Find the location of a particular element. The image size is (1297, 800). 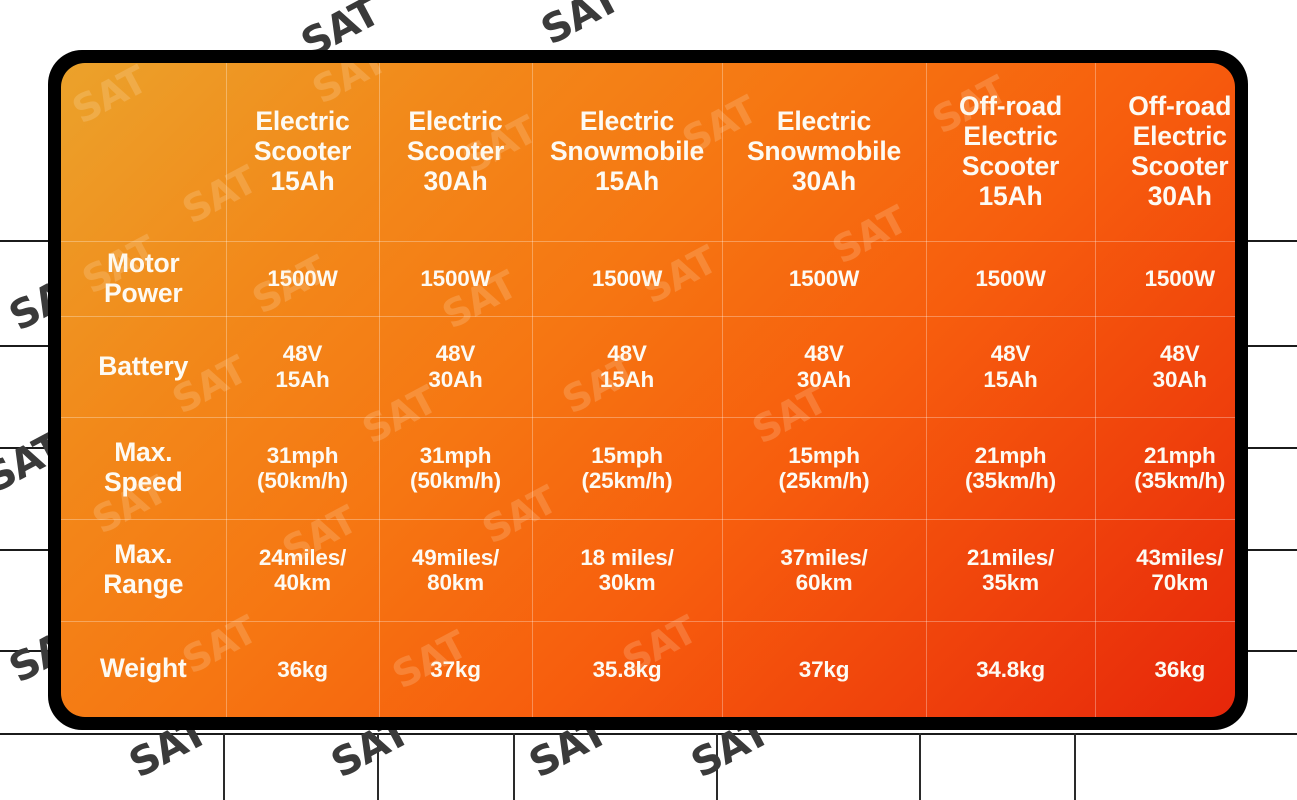

cell-line: (50km/h) is located at coordinates (455, 480).